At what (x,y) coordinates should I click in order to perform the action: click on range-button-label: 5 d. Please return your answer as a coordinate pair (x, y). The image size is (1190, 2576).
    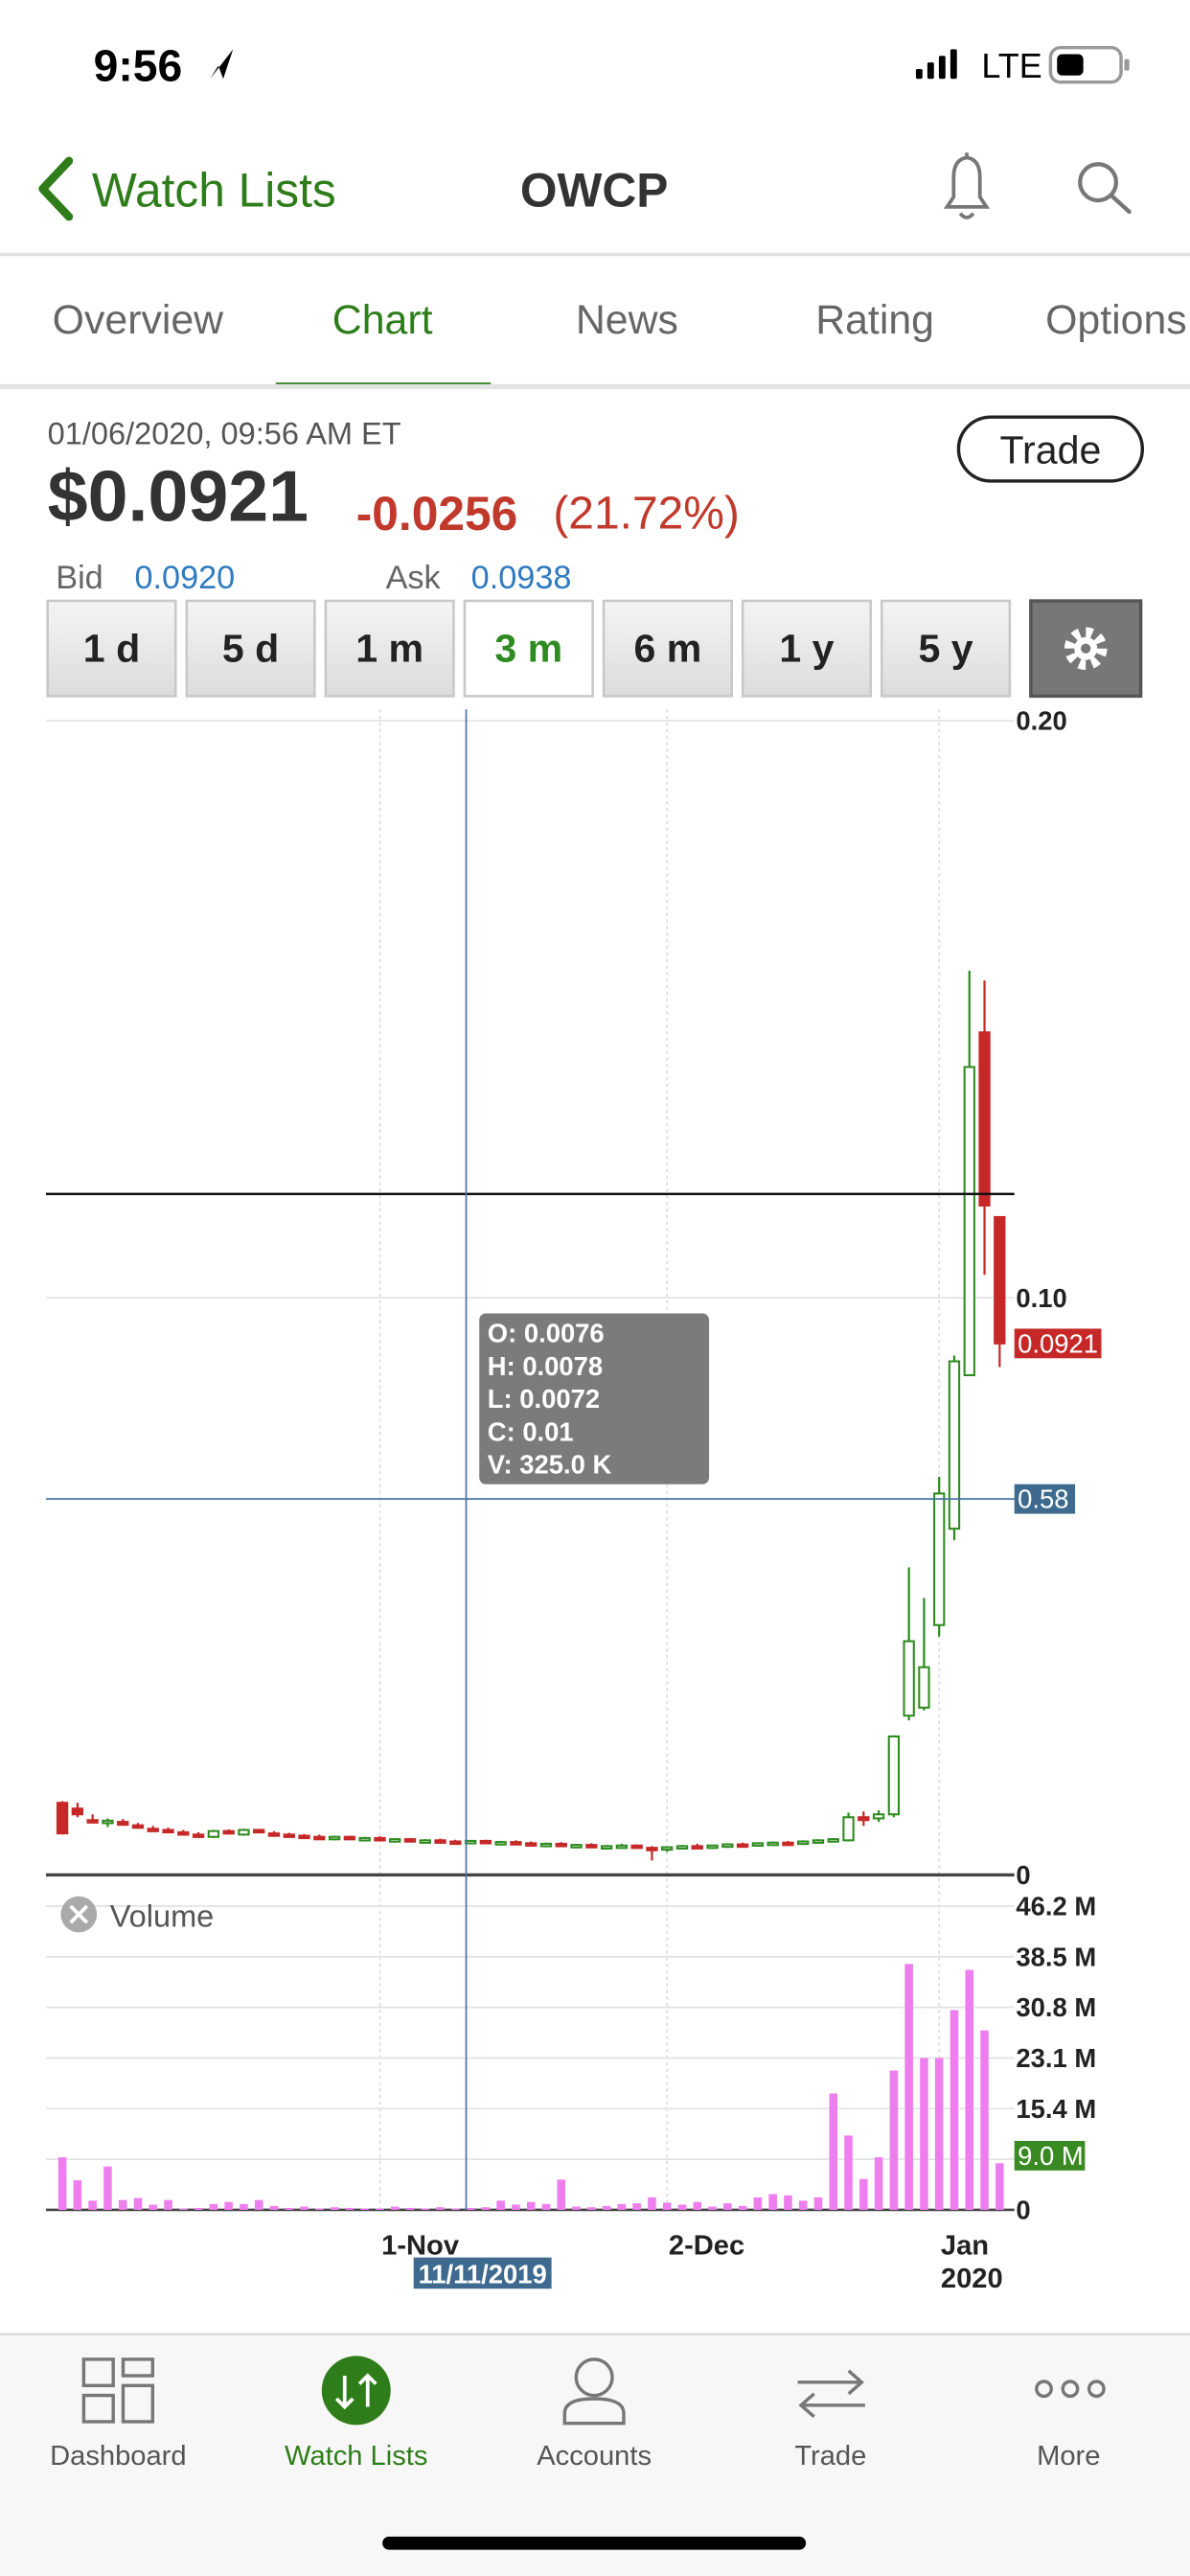
    Looking at the image, I should click on (250, 649).